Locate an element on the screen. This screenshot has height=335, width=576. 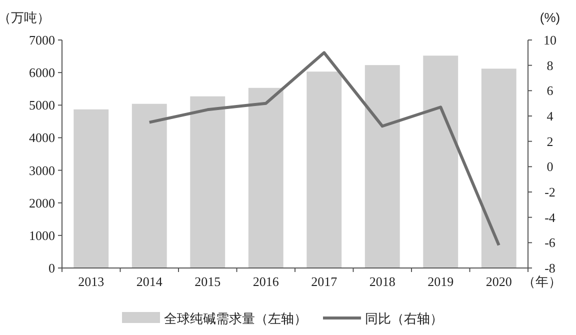
x-tick-label: 2018 is located at coordinates (382, 281).